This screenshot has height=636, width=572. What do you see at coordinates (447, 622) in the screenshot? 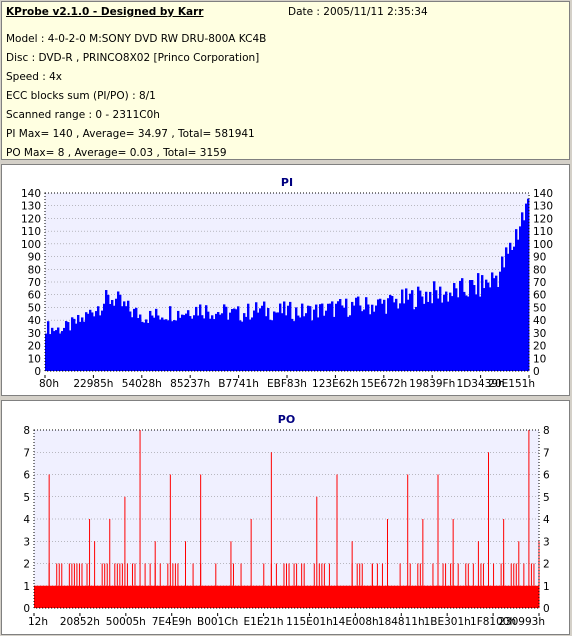
I see `x-tick-label: 1BE301h` at bounding box center [447, 622].